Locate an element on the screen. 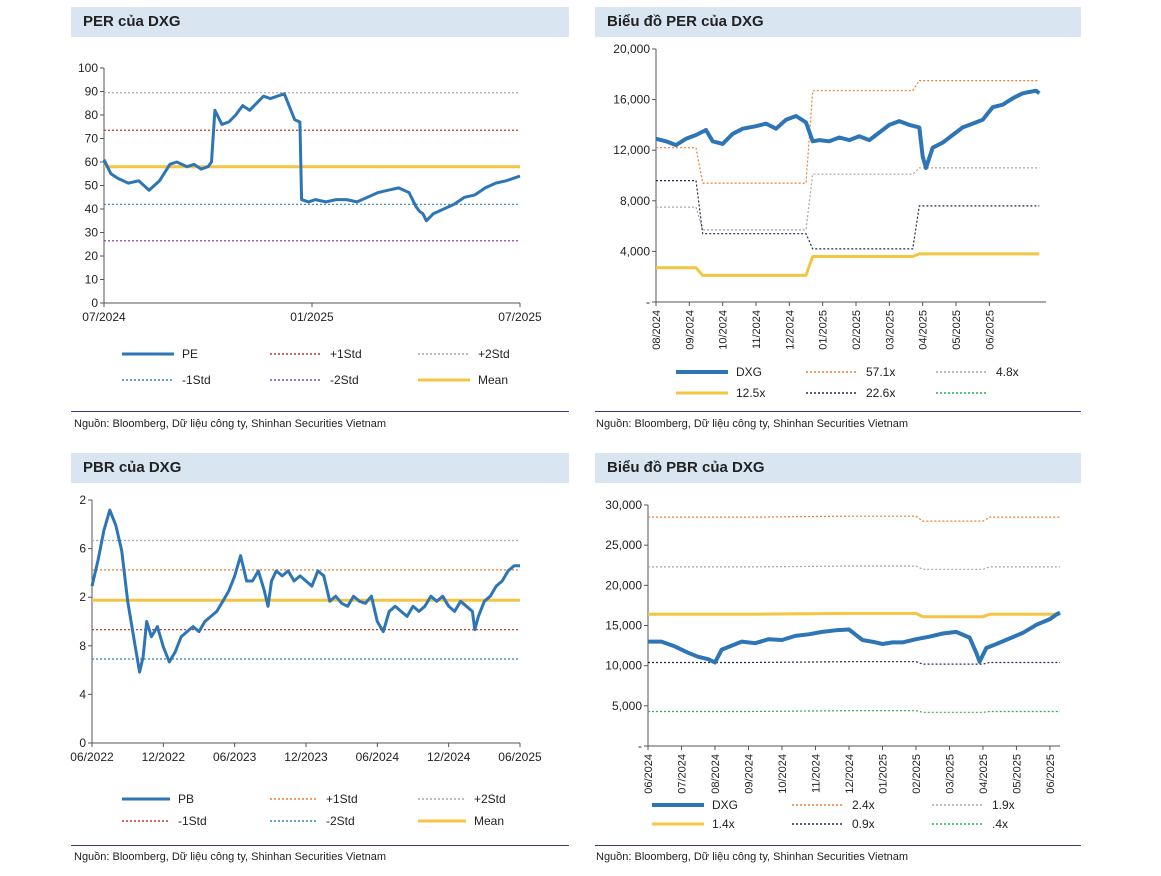  y-tick-label: 50 is located at coordinates (92, 186).